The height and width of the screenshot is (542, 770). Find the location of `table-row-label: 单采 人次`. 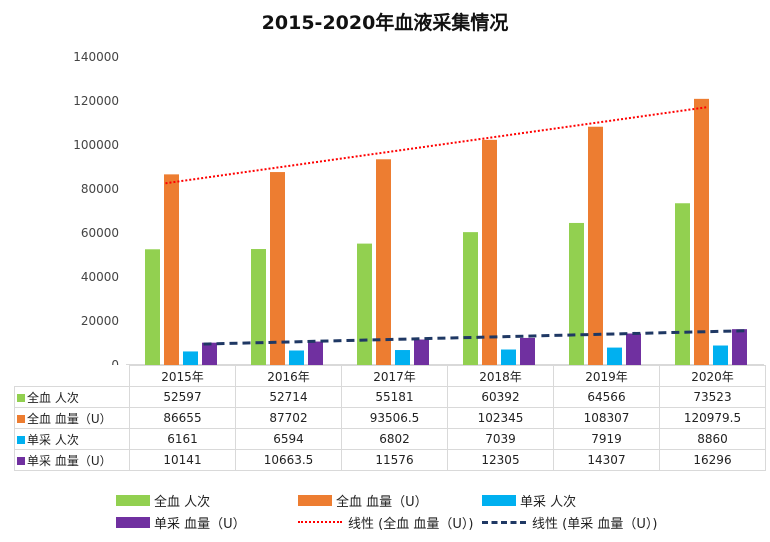

table-row-label: 单采 人次 is located at coordinates (72, 439).